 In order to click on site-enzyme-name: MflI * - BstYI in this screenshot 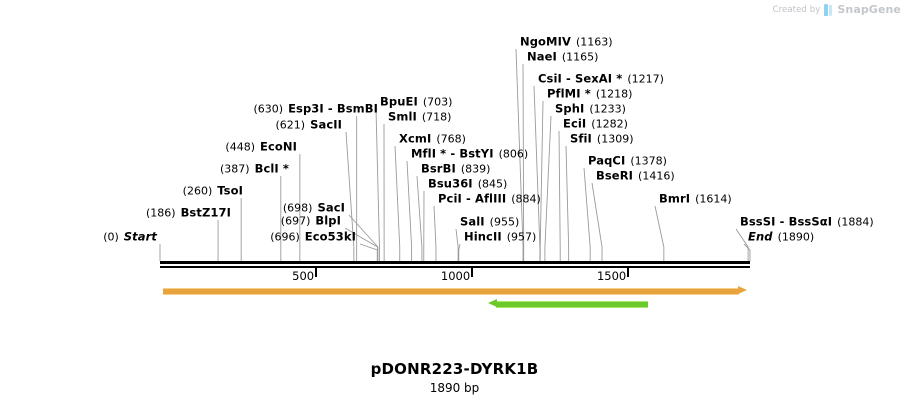, I will do `click(452, 153)`.